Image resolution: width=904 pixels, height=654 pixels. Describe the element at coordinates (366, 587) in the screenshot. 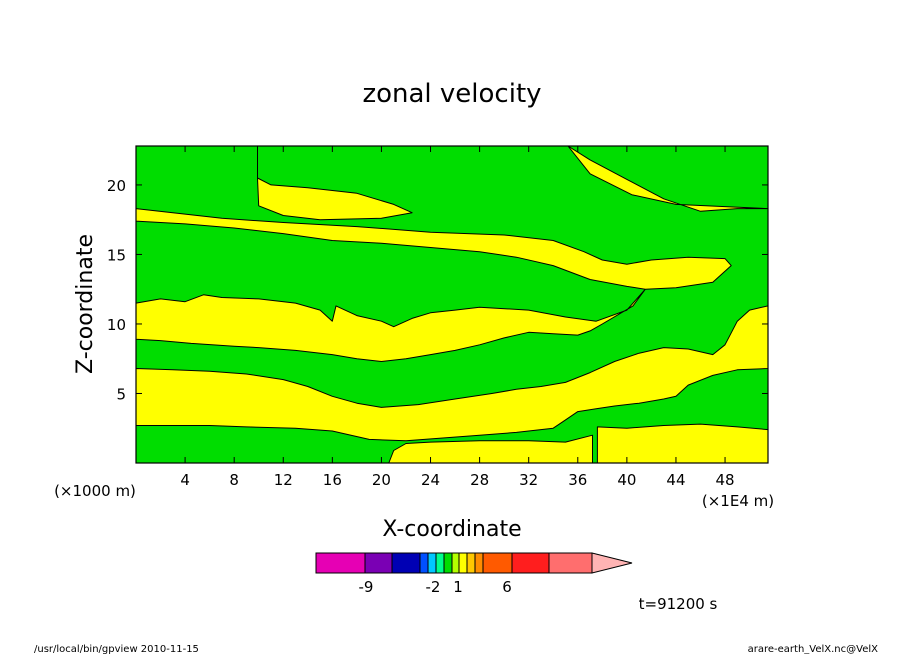

I see `colorbar-label: -9` at that location.